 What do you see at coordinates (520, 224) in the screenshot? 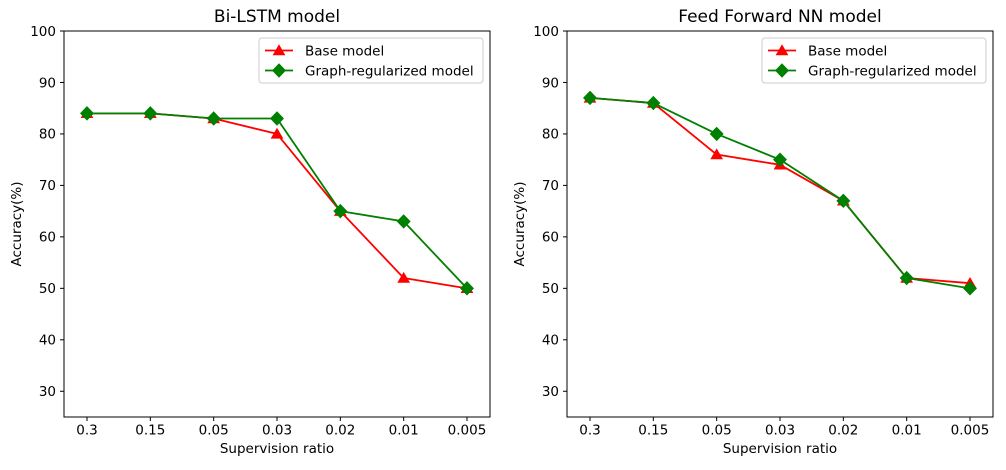
I see `y-axis-label-ffnn: Accuracy(%)` at bounding box center [520, 224].